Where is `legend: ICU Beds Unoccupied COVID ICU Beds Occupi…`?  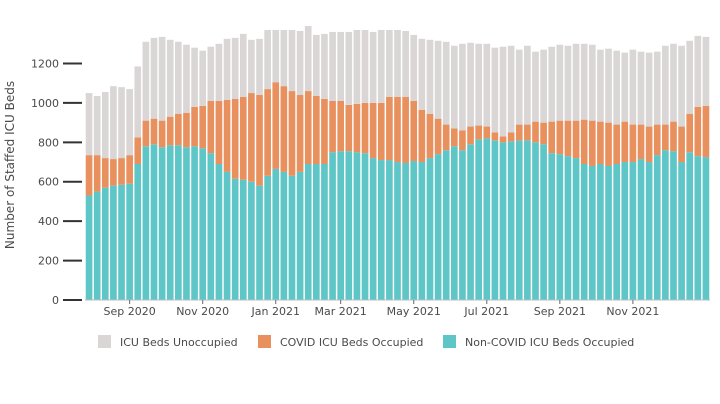
legend: ICU Beds Unoccupied COVID ICU Beds Occupi… is located at coordinates (366, 342).